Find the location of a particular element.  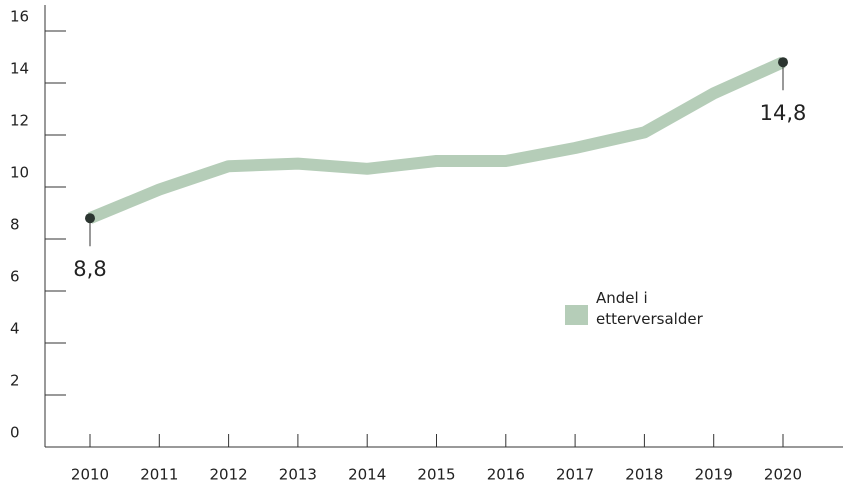

legend-label: Andel i etterversalder is located at coordinates (649, 308).